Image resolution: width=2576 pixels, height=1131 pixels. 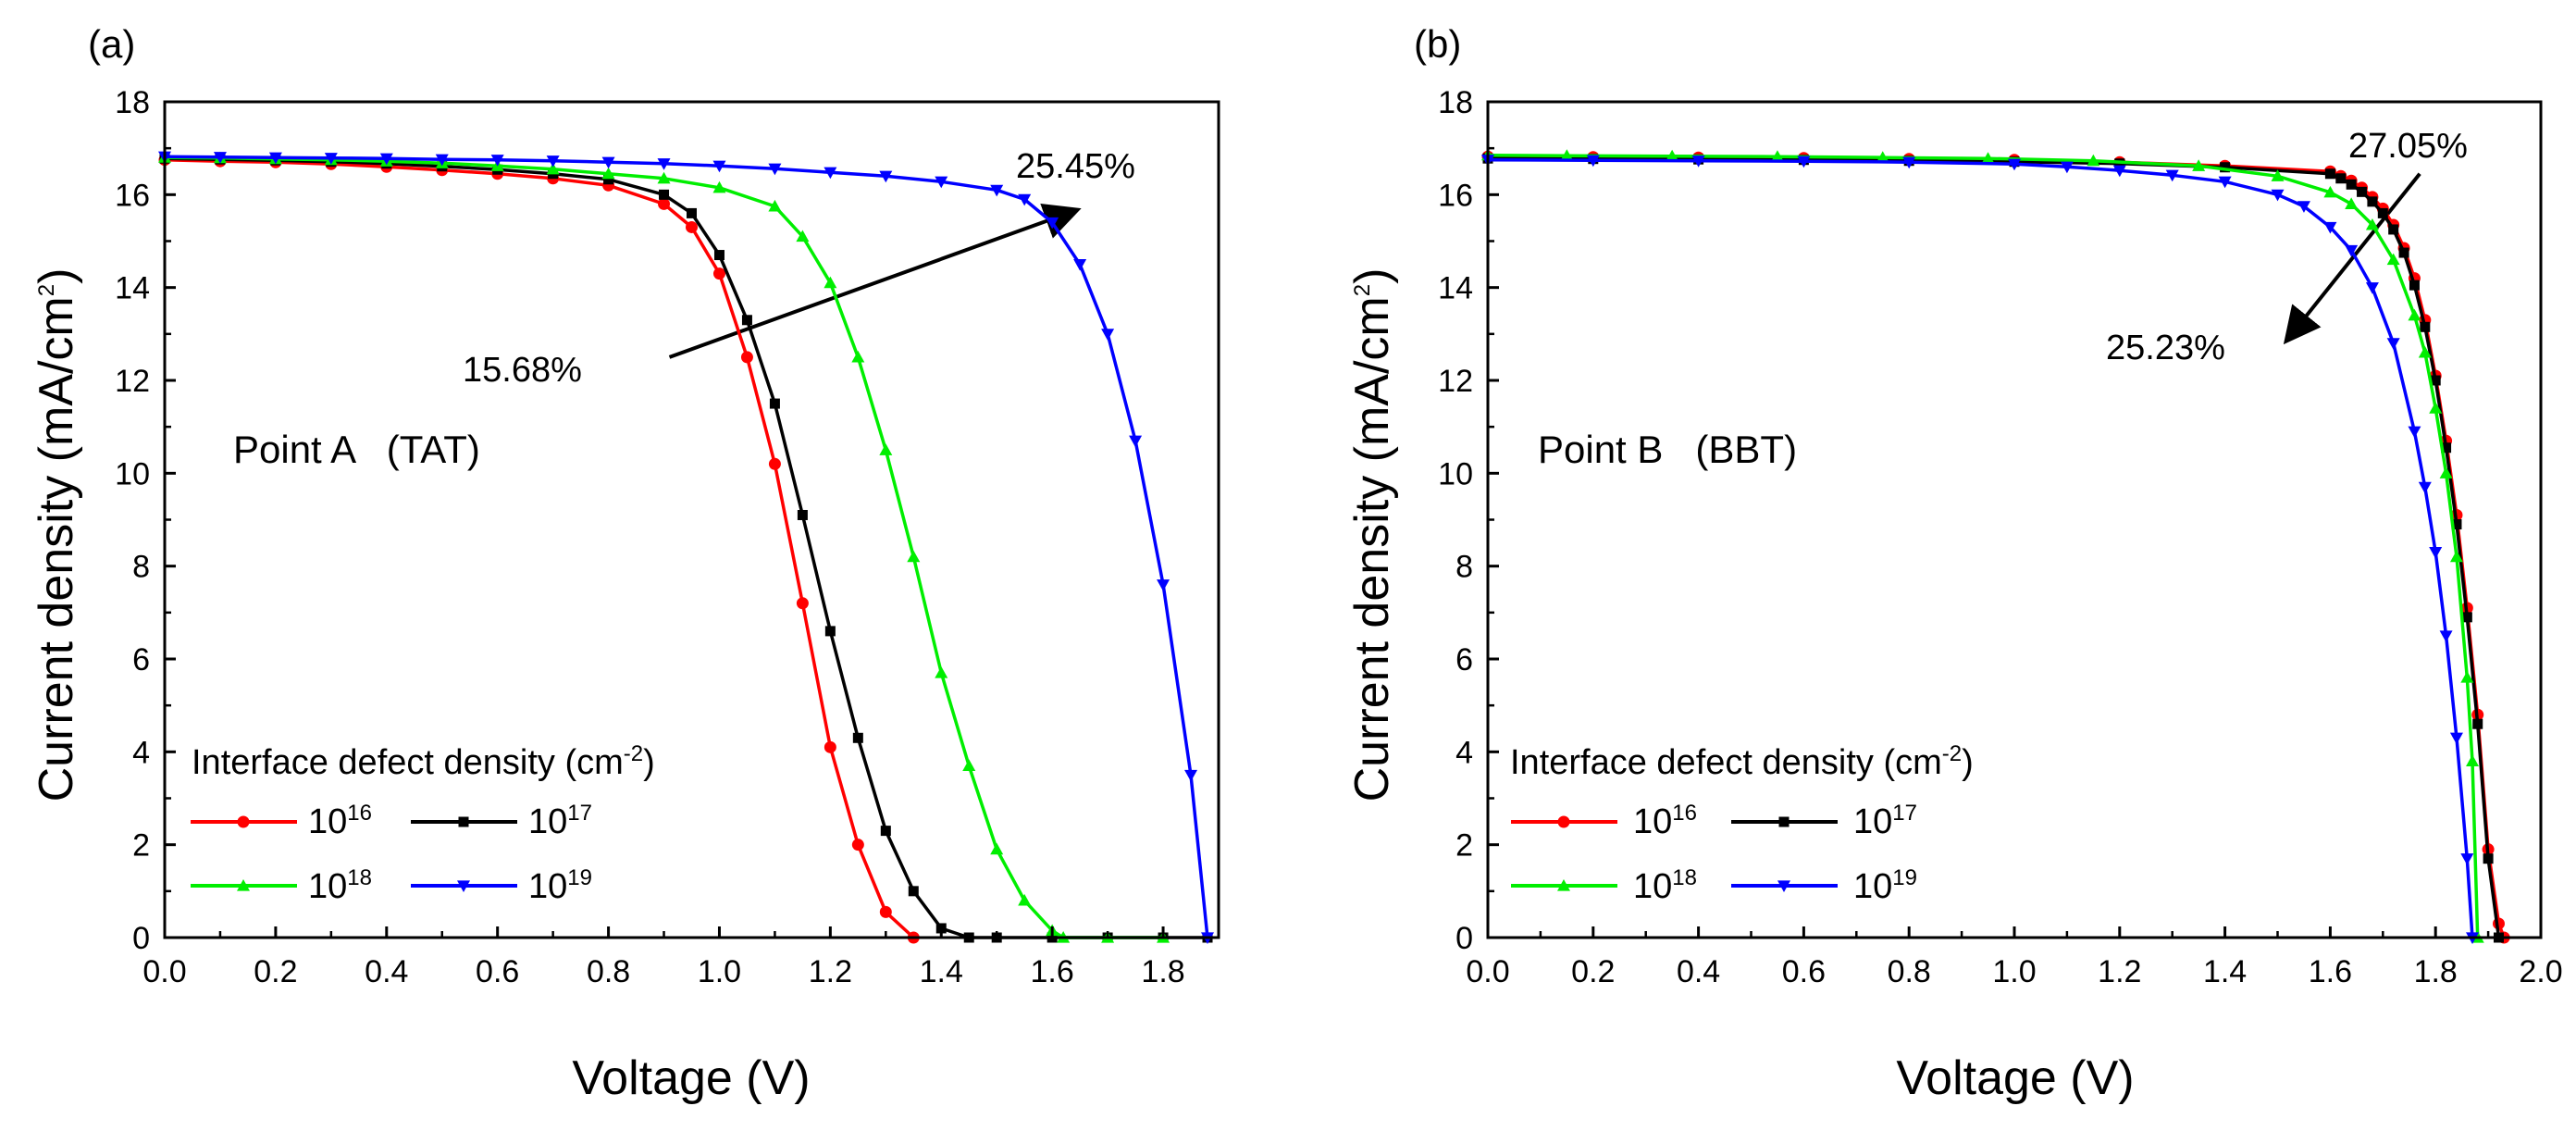 I want to click on panel-a-label: (a), so click(x=112, y=44).